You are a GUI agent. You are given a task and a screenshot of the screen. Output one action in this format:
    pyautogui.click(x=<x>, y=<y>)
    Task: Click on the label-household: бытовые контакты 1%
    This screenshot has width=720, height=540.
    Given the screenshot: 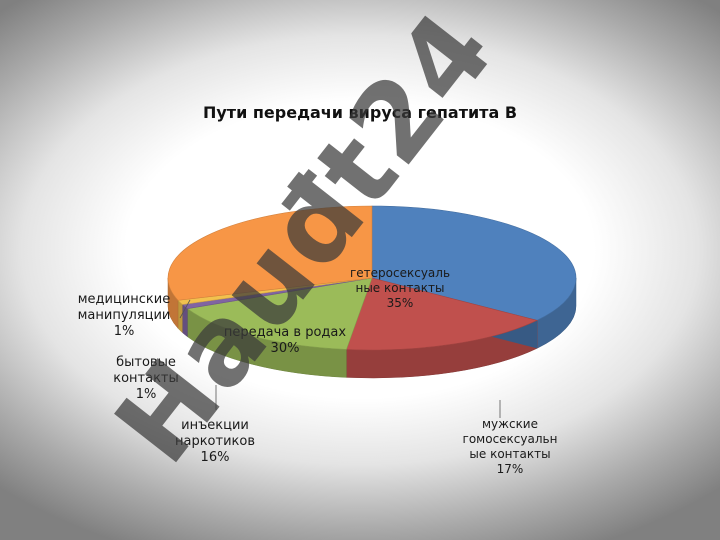 What is the action you would take?
    pyautogui.click(x=146, y=378)
    